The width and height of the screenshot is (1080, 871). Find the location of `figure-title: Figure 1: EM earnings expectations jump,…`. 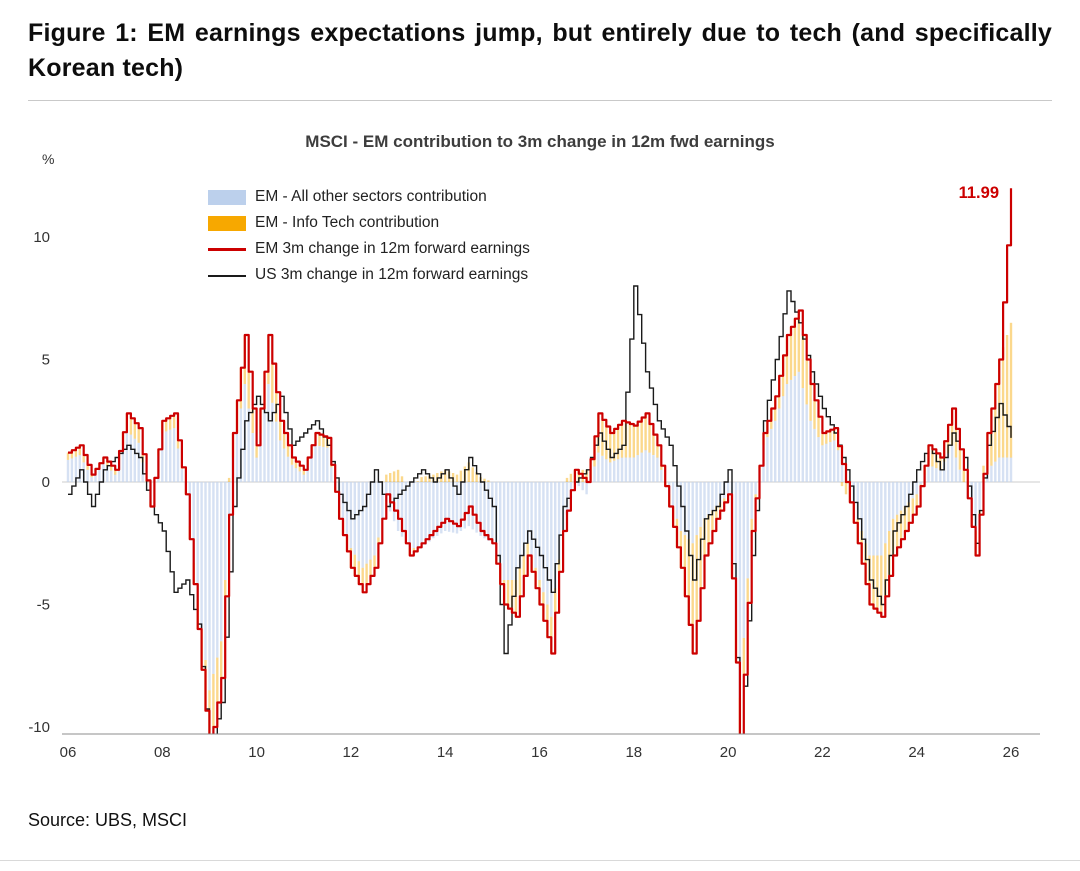

figure-title: Figure 1: EM earnings expectations jump,… is located at coordinates (540, 50).